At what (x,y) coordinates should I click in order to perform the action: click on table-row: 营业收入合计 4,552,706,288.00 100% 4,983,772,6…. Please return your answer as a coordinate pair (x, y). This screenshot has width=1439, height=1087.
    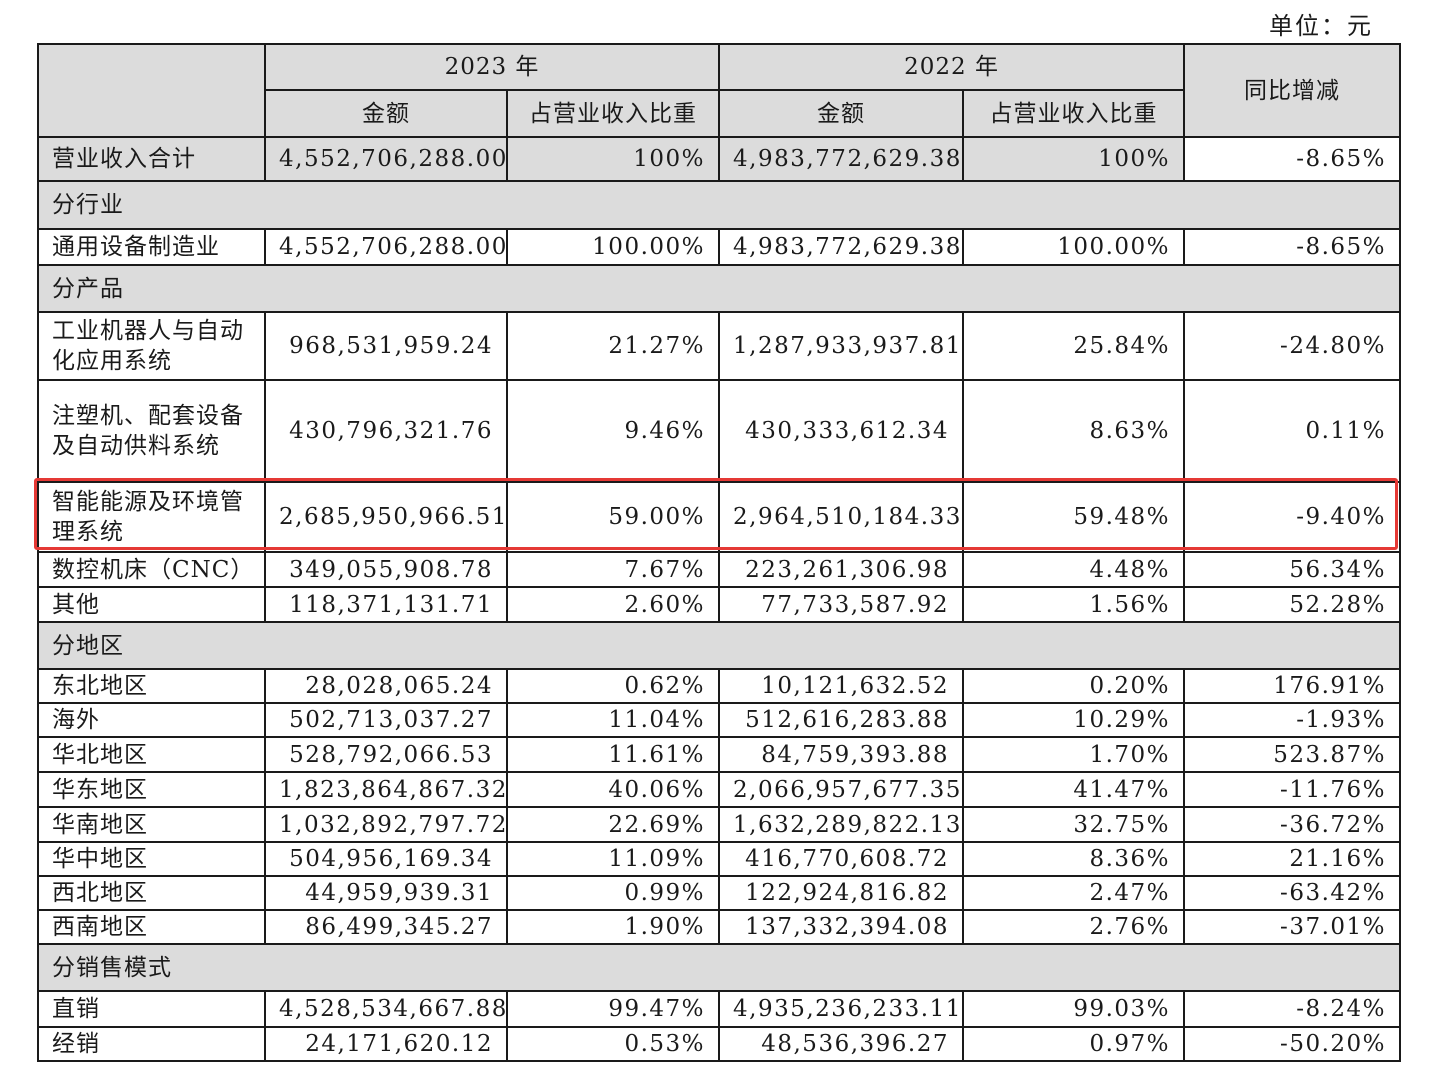
    Looking at the image, I should click on (719, 159).